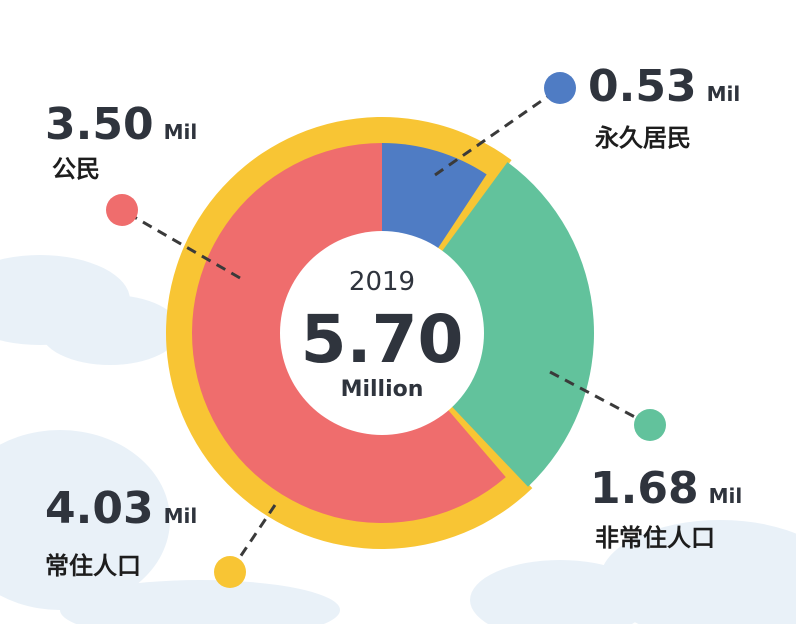 The image size is (796, 624). What do you see at coordinates (382, 389) in the screenshot?
I see `total-unit: Million` at bounding box center [382, 389].